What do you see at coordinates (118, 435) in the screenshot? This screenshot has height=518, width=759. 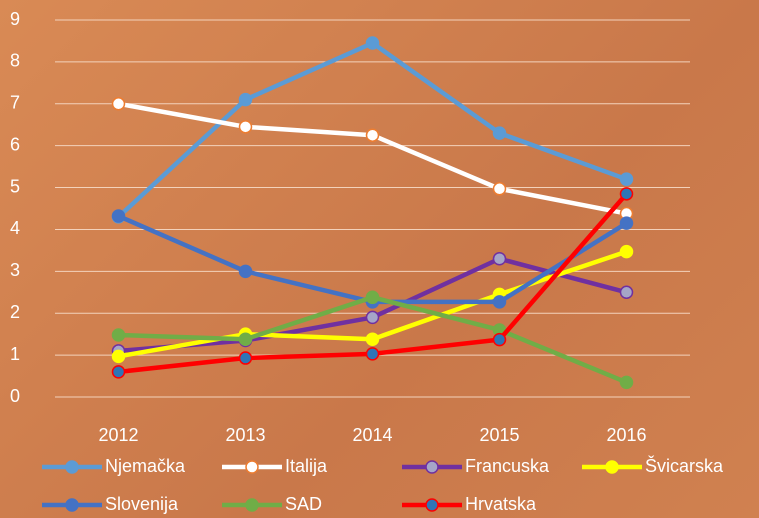 I see `x-tick-label: 2012` at bounding box center [118, 435].